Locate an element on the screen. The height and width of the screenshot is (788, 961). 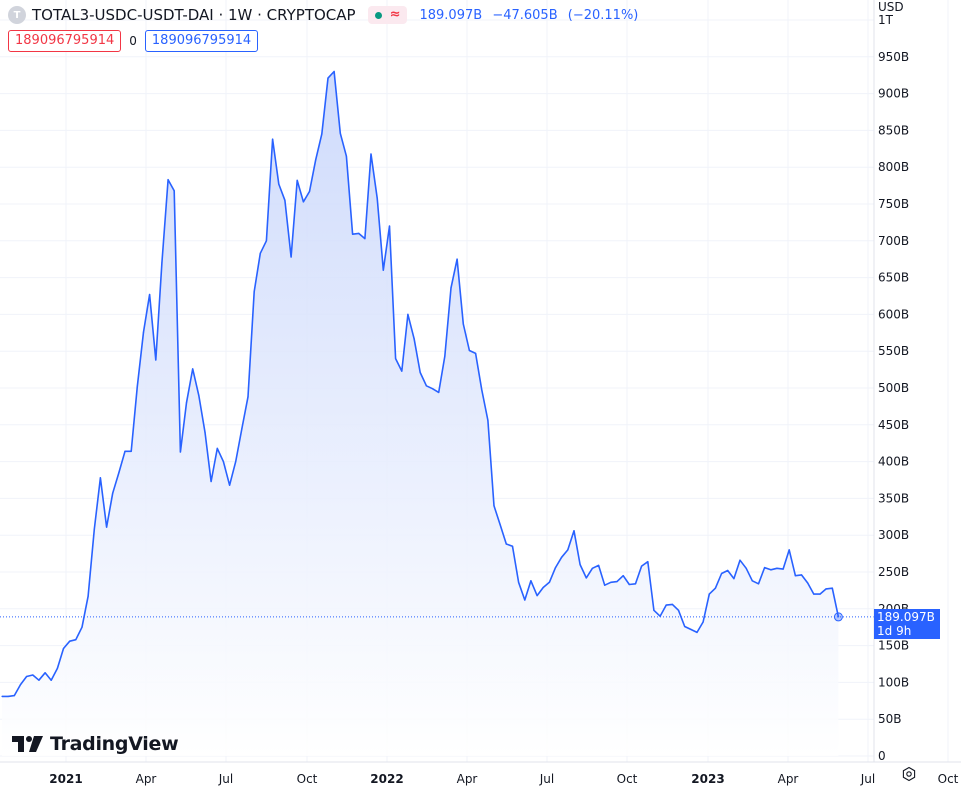
symbol-logo-icon: T is located at coordinates (17, 15).